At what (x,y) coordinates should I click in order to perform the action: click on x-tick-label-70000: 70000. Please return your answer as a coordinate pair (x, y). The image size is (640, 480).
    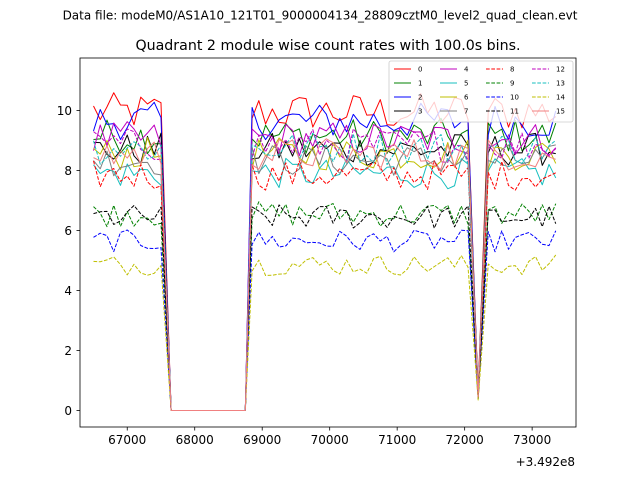
    Looking at the image, I should click on (330, 440).